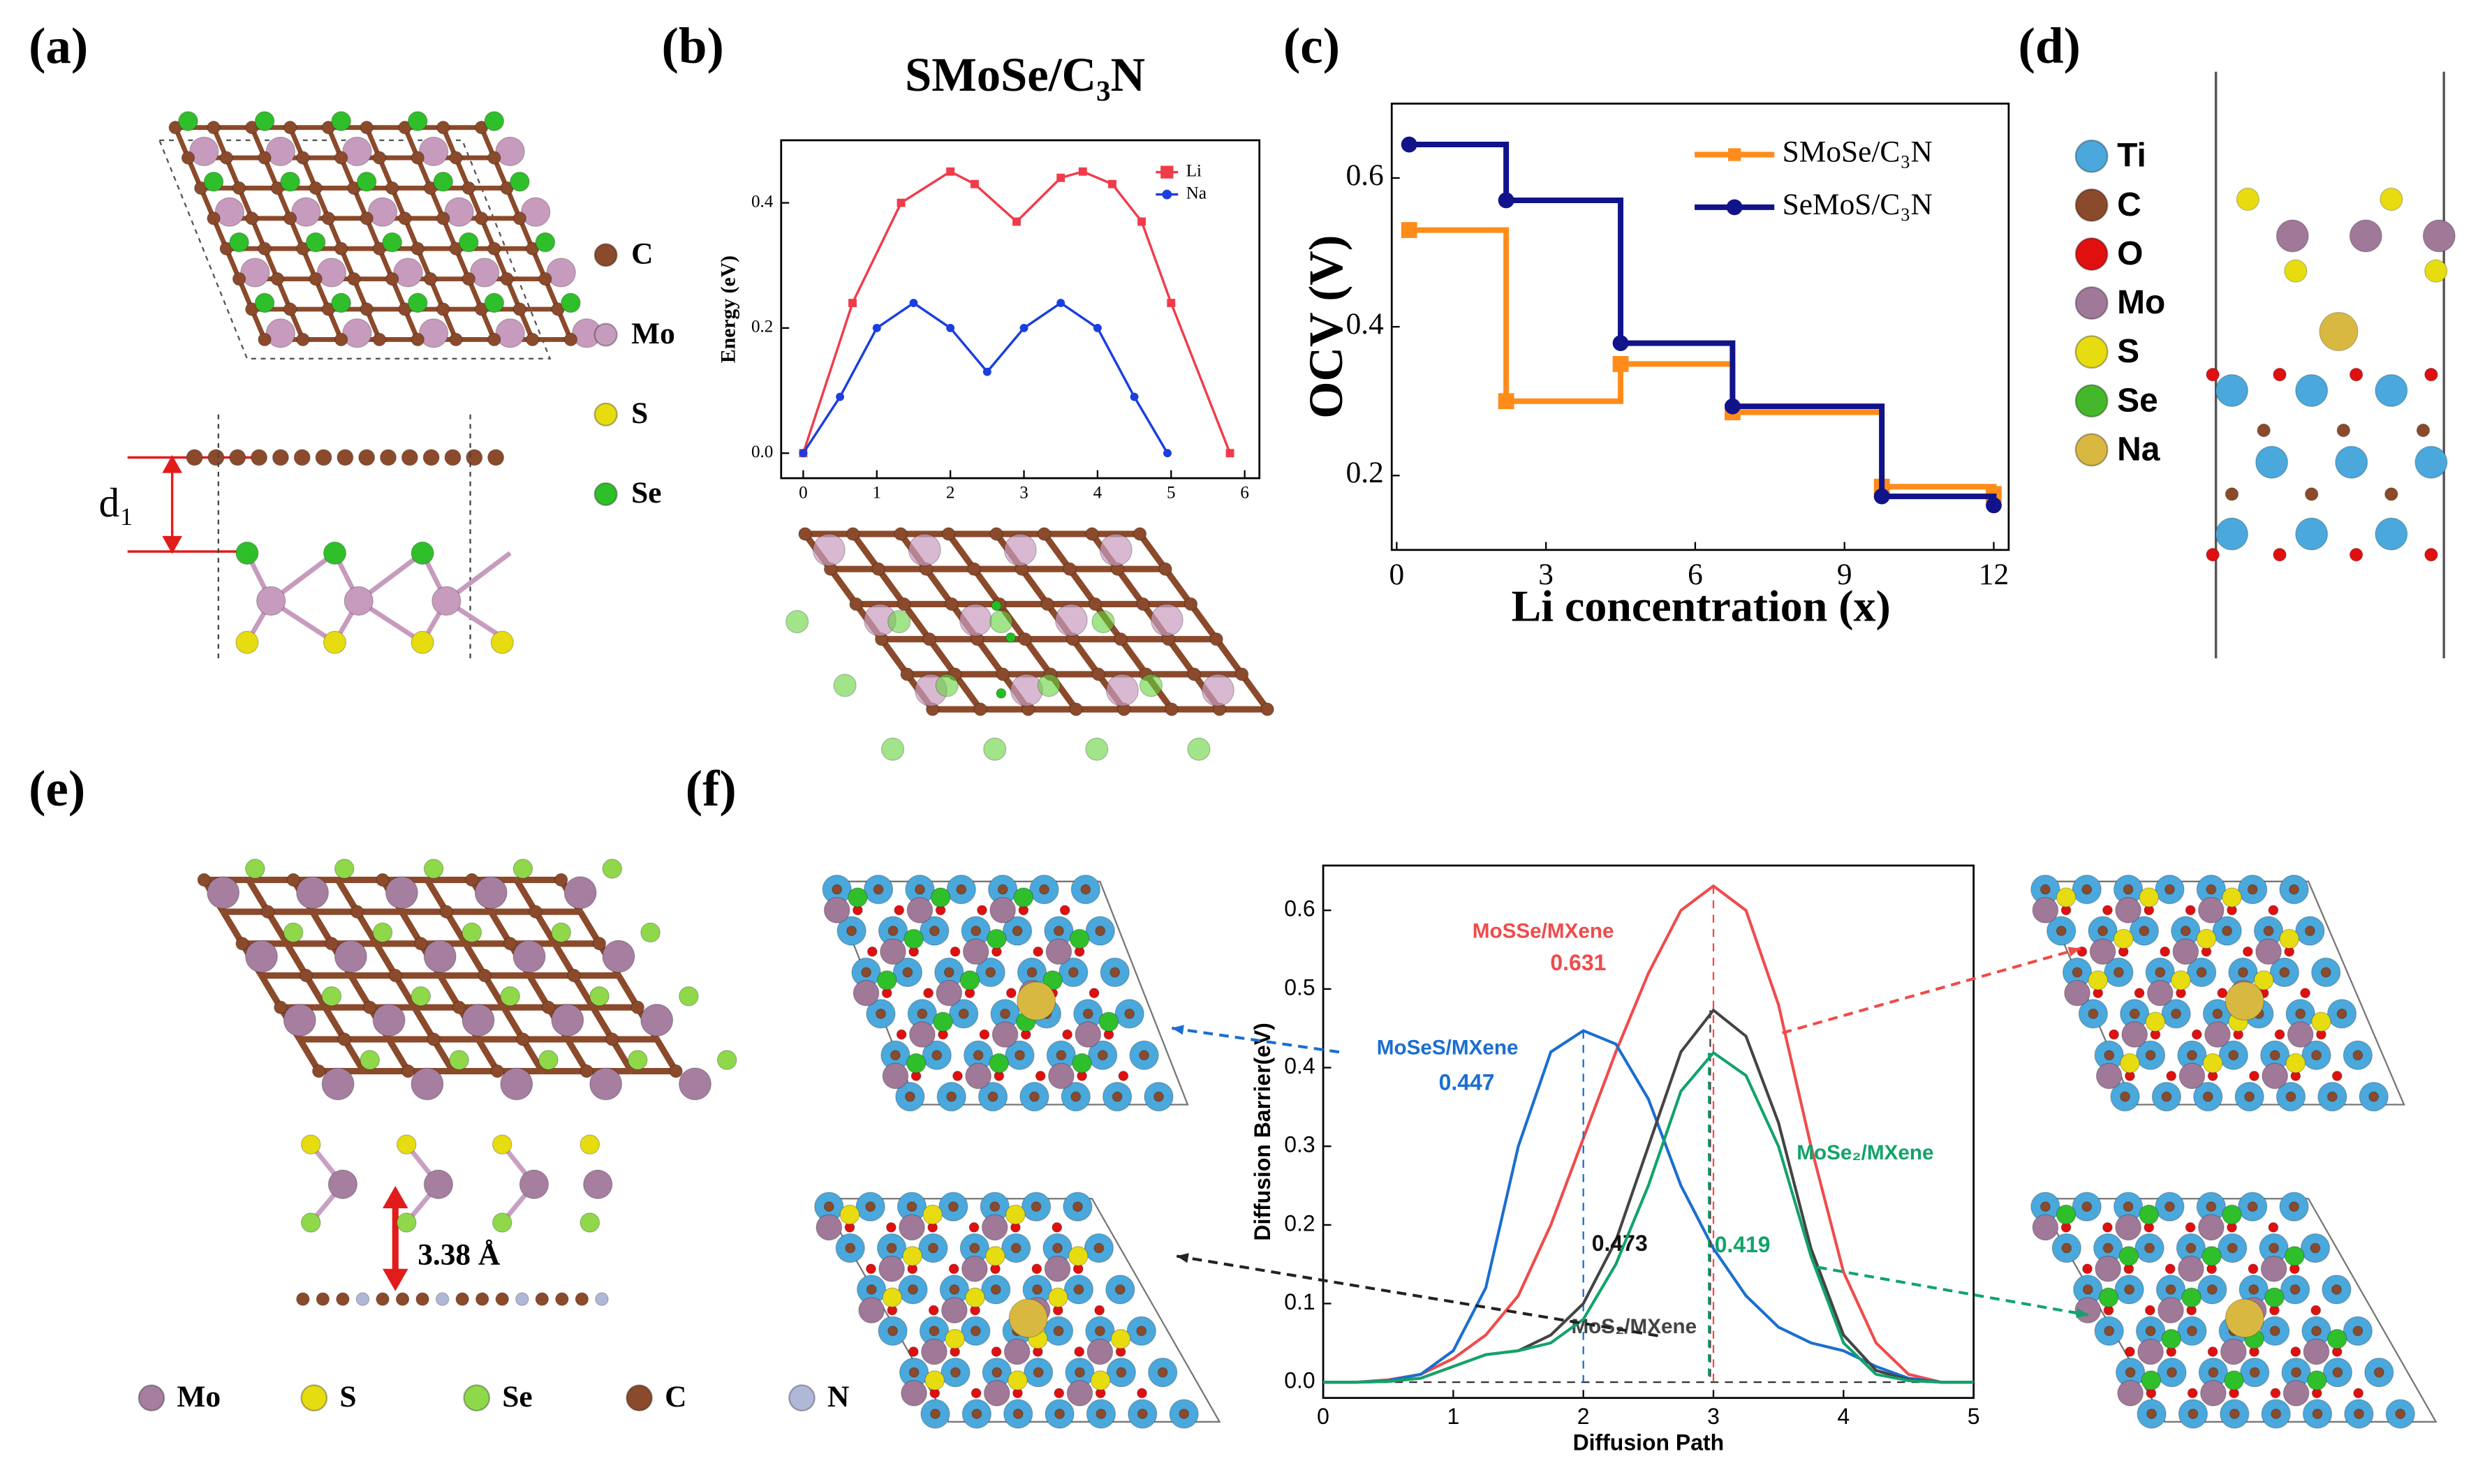 This screenshot has height=1484, width=2471. Describe the element at coordinates (2131, 156) in the screenshot. I see `legend-label: Ti` at that location.